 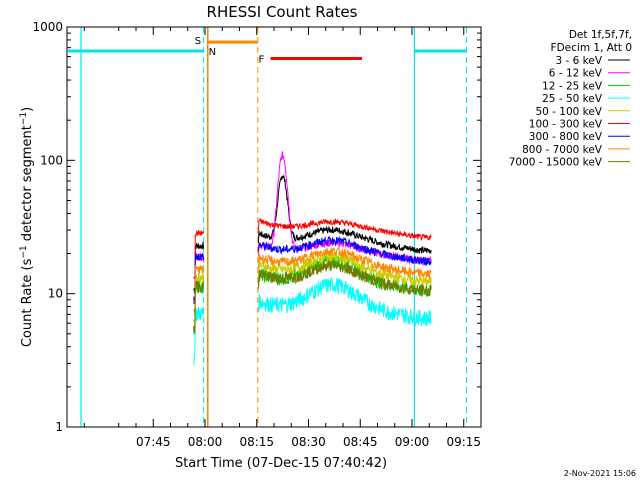 I want to click on saa-label: S, so click(x=198, y=41).